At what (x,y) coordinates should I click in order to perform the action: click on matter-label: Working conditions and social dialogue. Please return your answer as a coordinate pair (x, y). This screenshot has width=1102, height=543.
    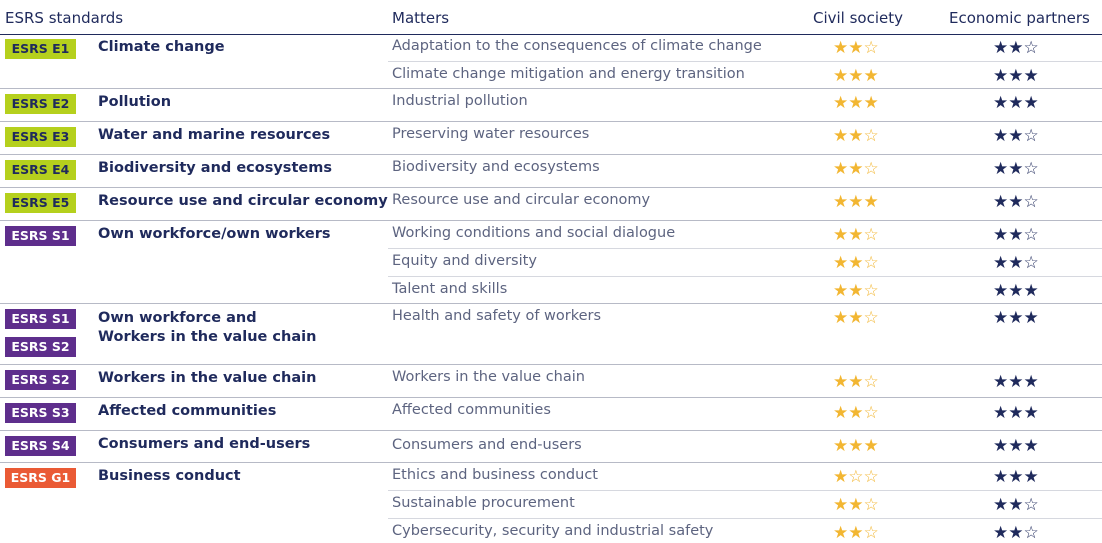
    Looking at the image, I should click on (534, 233).